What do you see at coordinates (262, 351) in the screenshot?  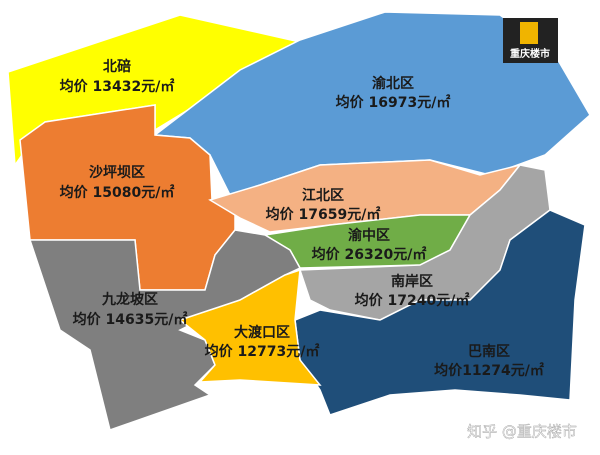 I see `region-price: 均价 12773元/㎡` at bounding box center [262, 351].